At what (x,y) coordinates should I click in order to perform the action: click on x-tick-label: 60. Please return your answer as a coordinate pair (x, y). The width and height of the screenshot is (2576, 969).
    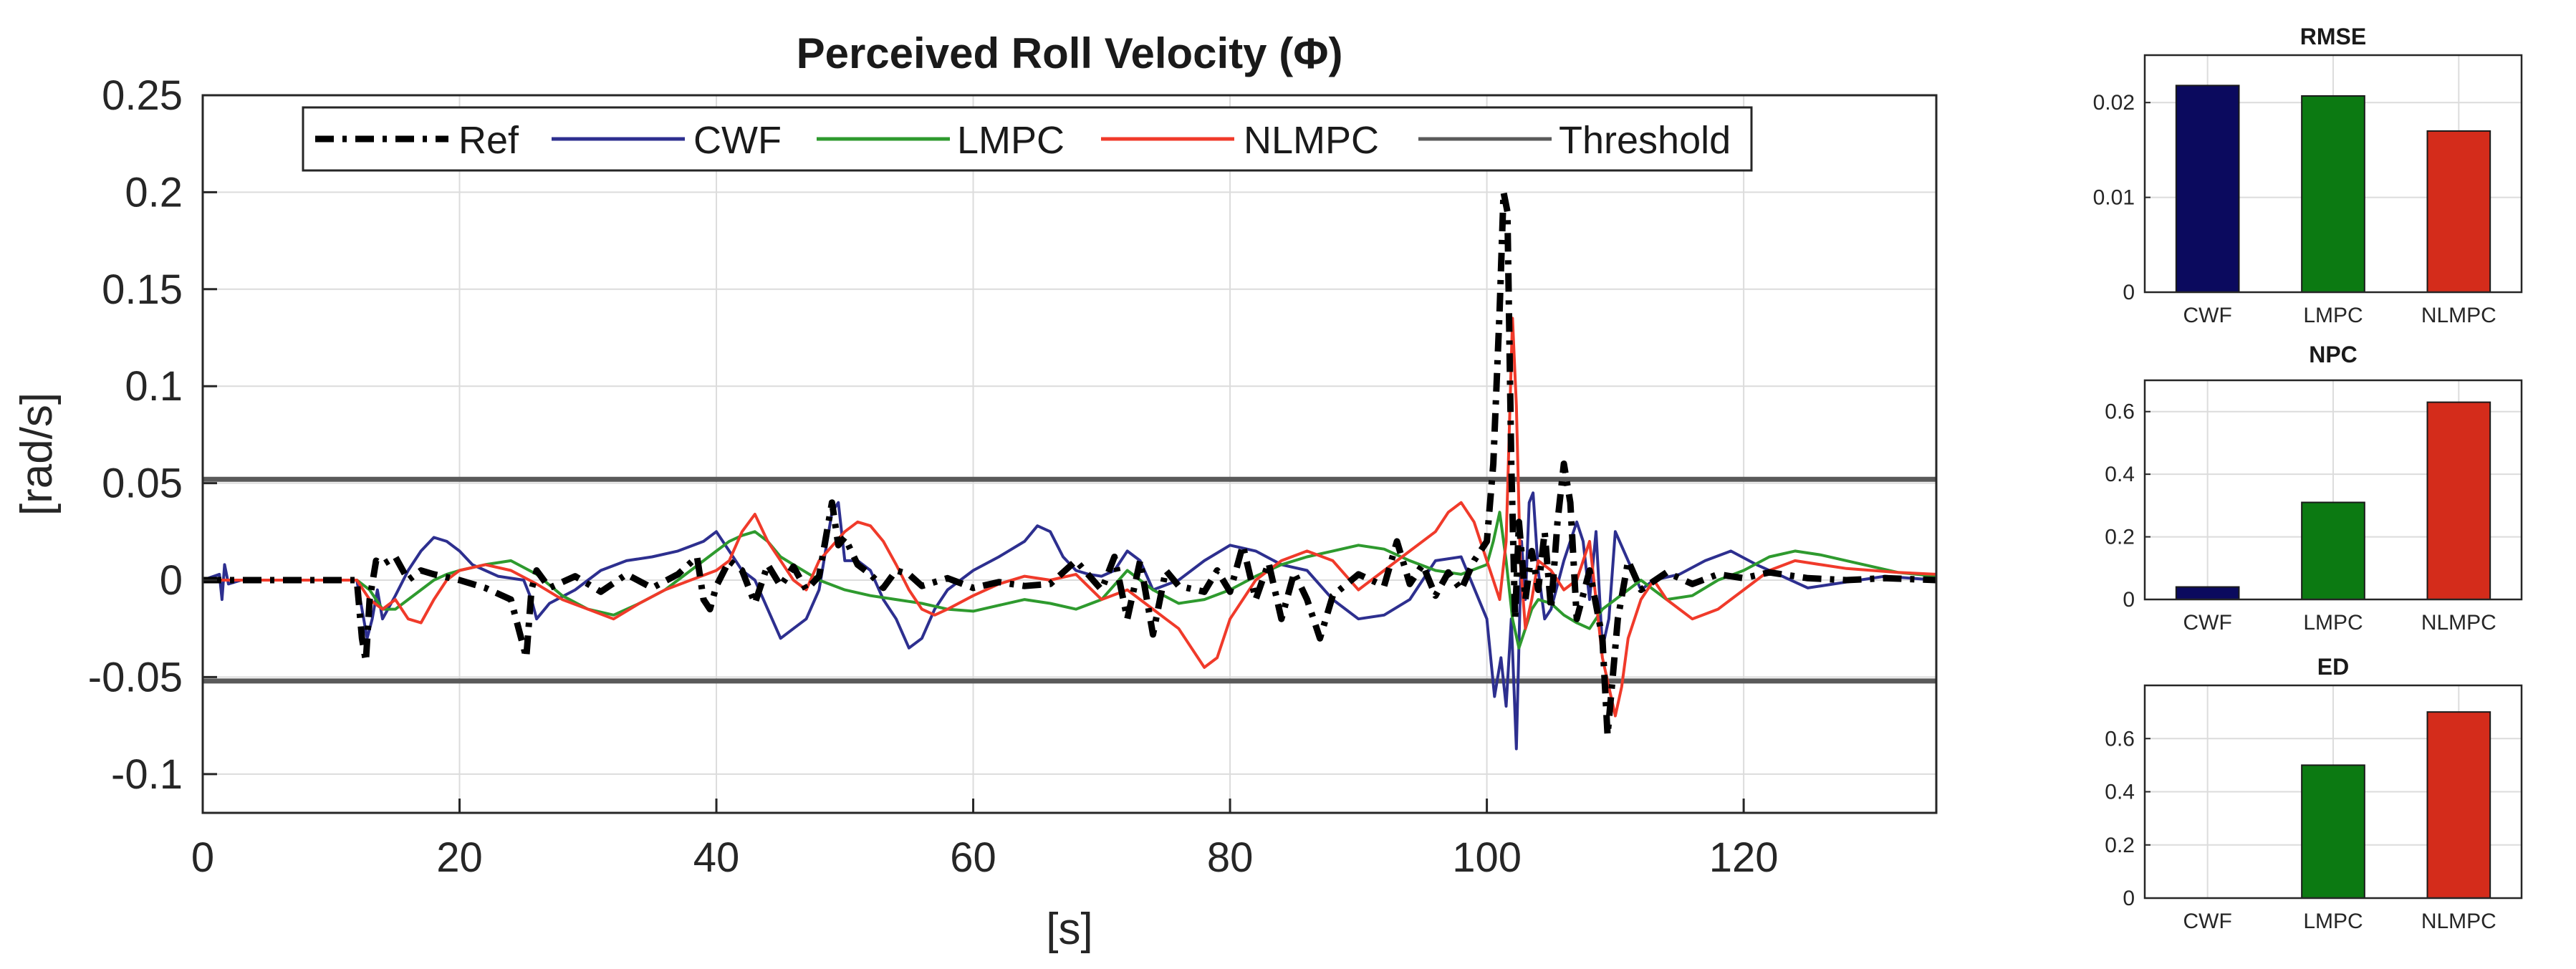
    Looking at the image, I should click on (973, 857).